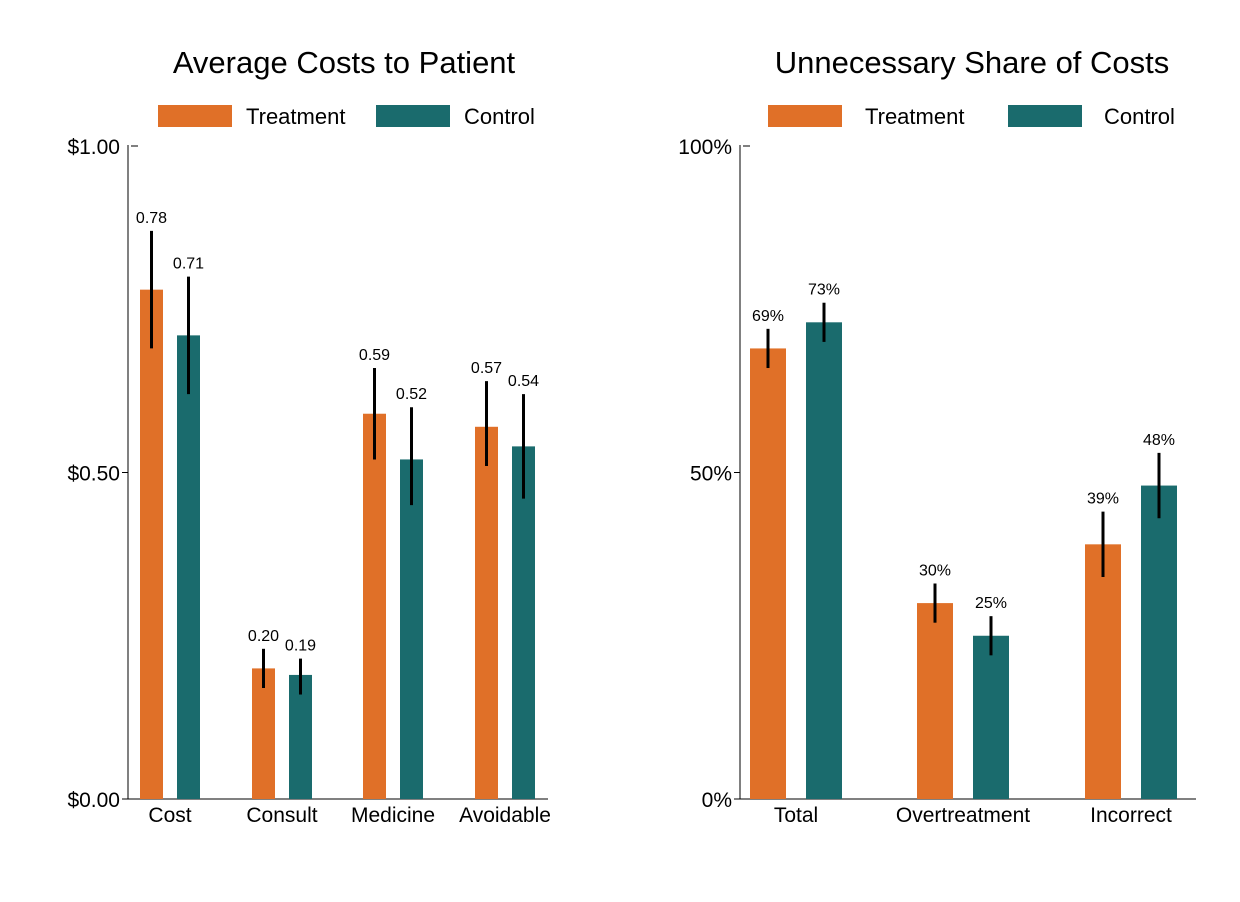 The height and width of the screenshot is (902, 1240). Describe the element at coordinates (705, 147) in the screenshot. I see `y-tick-label: 100%` at that location.